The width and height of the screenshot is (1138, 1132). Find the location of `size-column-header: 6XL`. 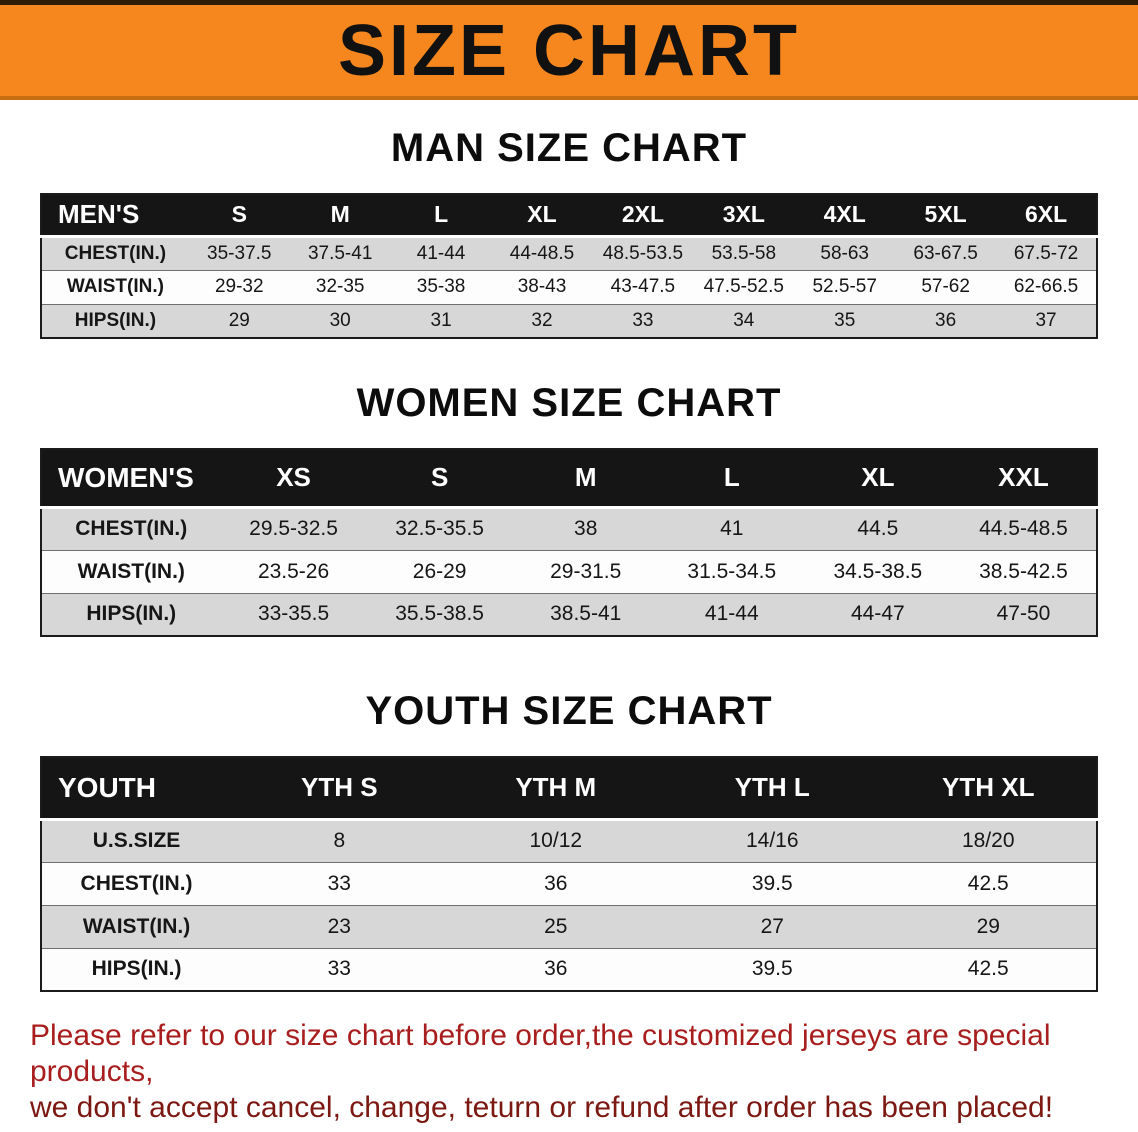

size-column-header: 6XL is located at coordinates (1046, 216).